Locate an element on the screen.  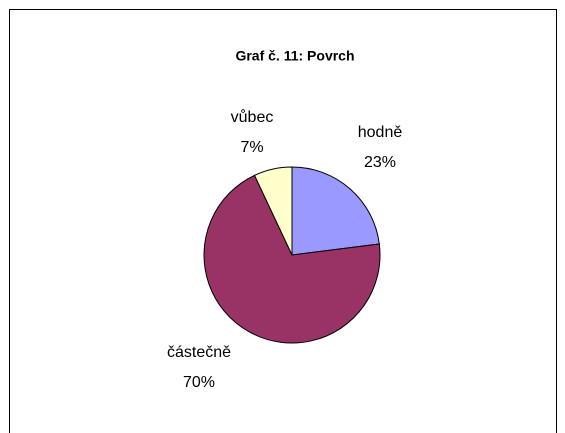
chart-title: Graf č. 11: Povrch is located at coordinates (294, 56).